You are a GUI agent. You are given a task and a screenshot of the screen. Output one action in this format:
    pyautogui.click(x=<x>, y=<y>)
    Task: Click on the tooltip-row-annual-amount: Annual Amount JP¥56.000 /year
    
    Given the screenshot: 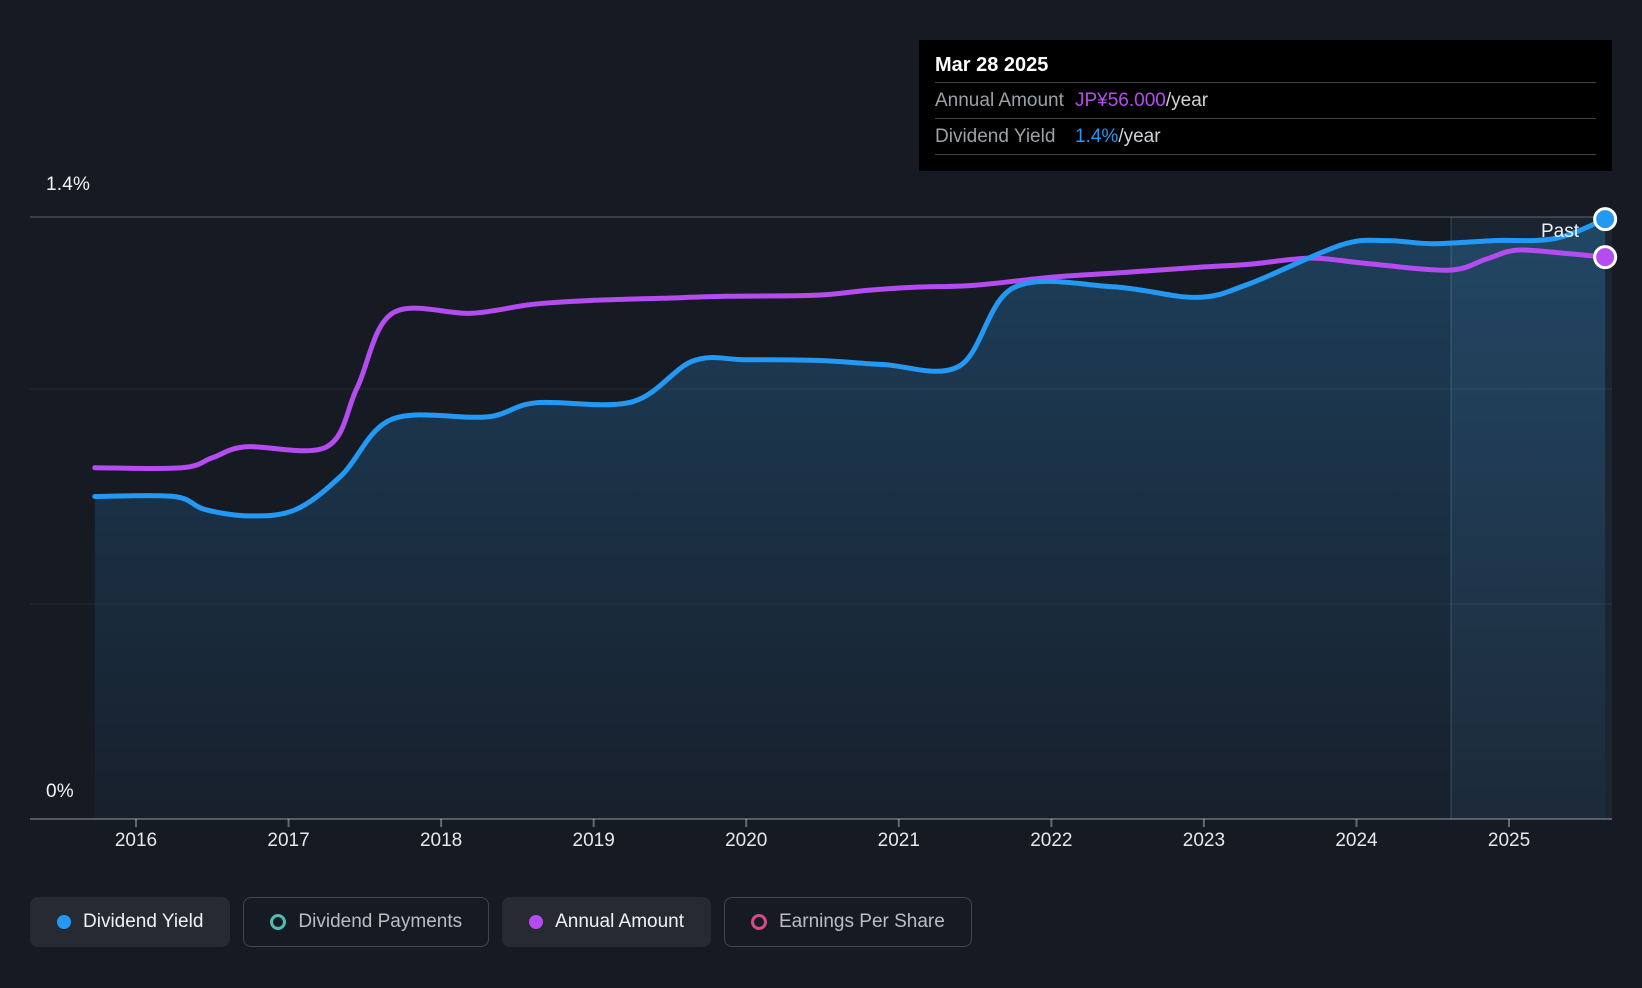 What is the action you would take?
    pyautogui.click(x=1265, y=100)
    